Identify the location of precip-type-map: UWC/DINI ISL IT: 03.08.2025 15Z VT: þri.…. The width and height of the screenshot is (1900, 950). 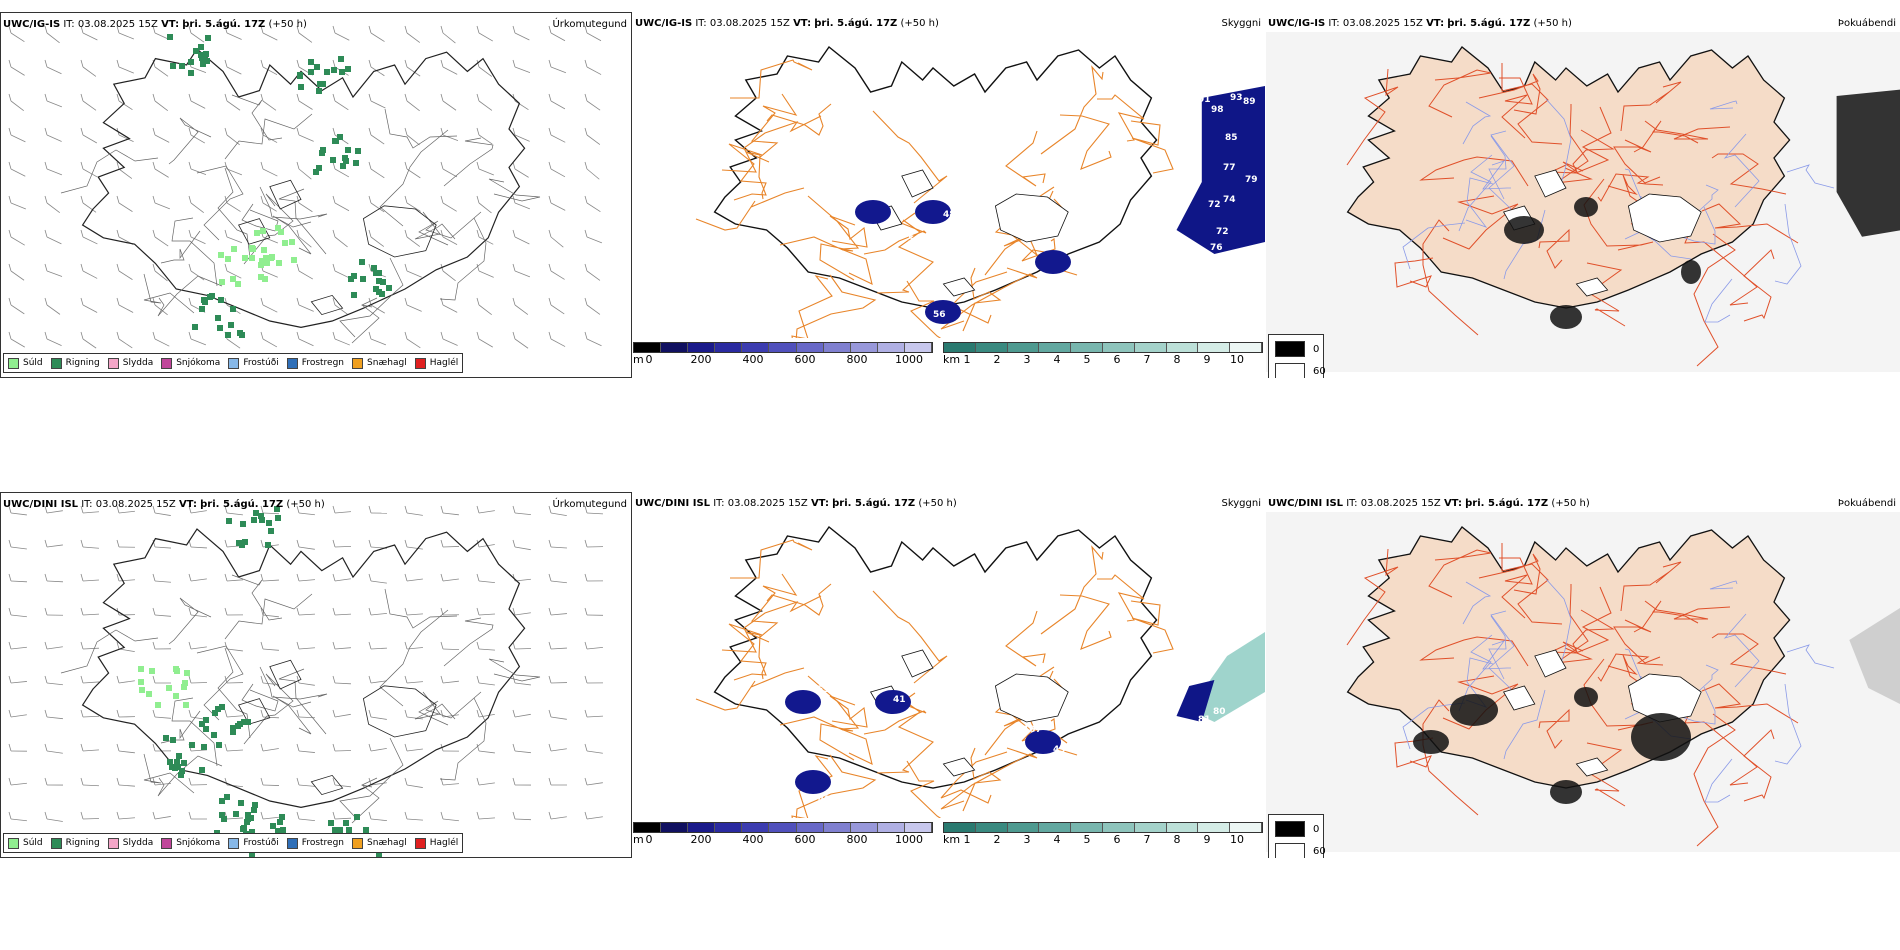
(316, 675).